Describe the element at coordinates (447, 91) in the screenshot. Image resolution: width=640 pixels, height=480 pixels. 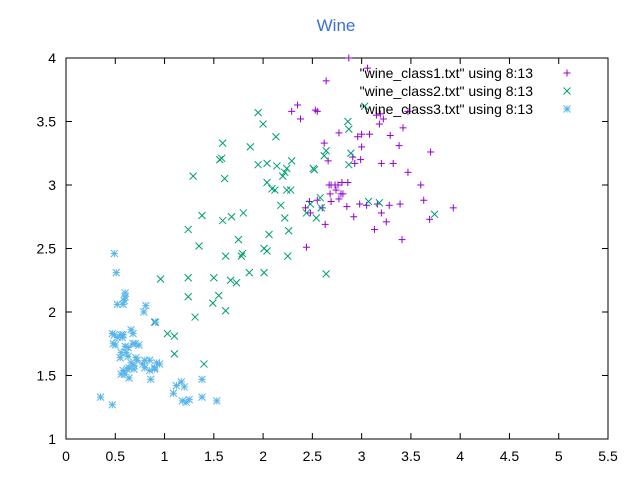
I see `legend-label: "wine_class2.txt" using 8:13` at that location.